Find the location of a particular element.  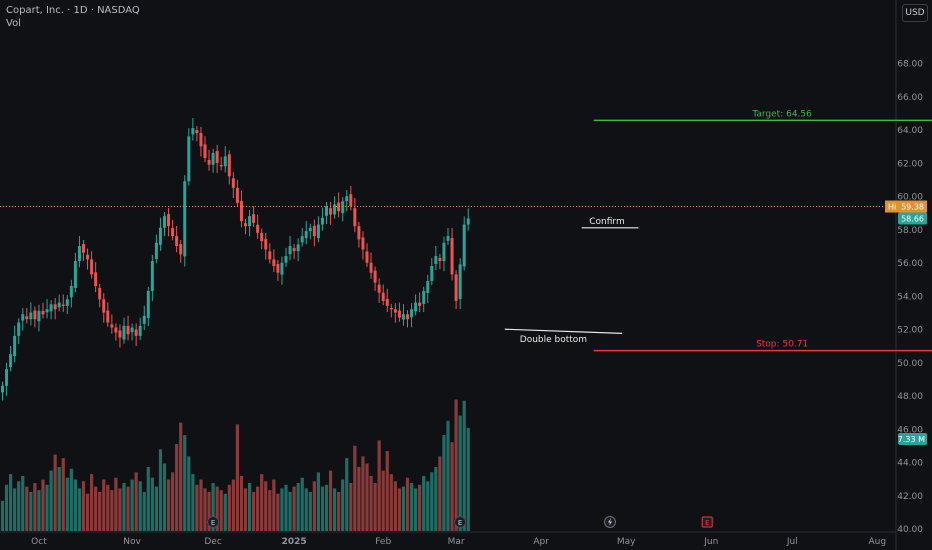

high-price-label-bg is located at coordinates (906, 206).